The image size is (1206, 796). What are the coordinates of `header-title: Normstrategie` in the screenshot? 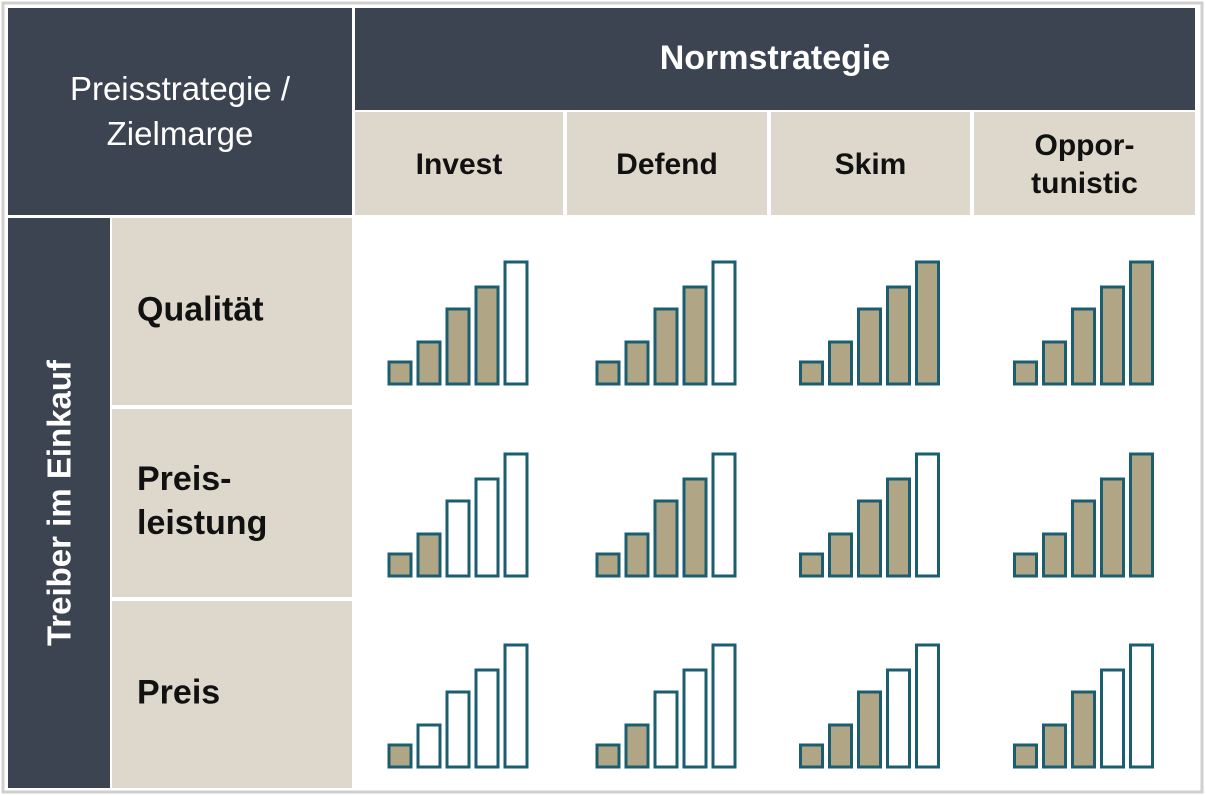 It's located at (775, 58).